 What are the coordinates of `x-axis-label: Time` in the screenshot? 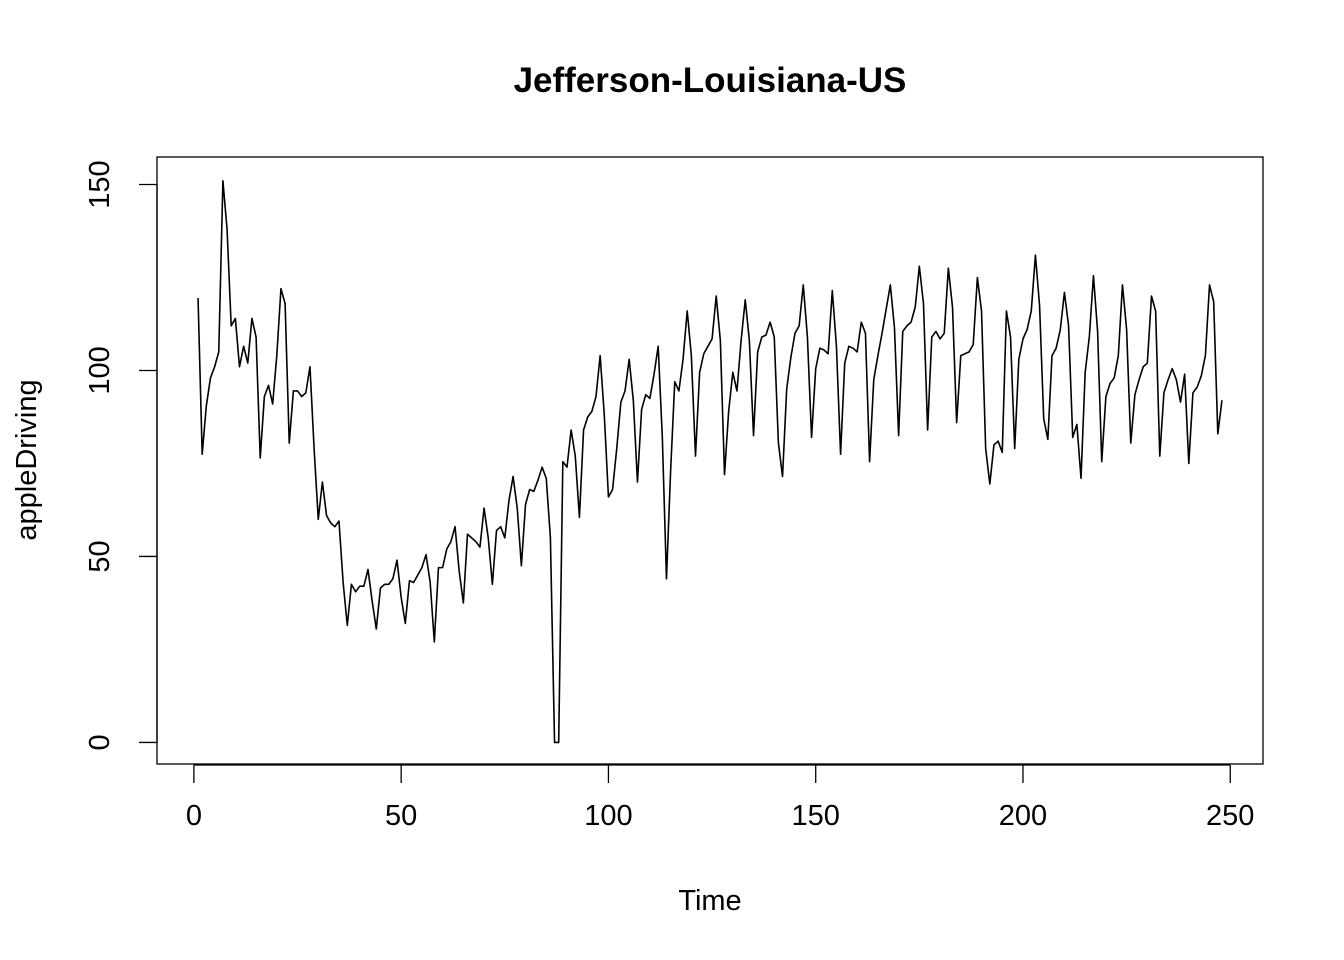 It's located at (709, 901).